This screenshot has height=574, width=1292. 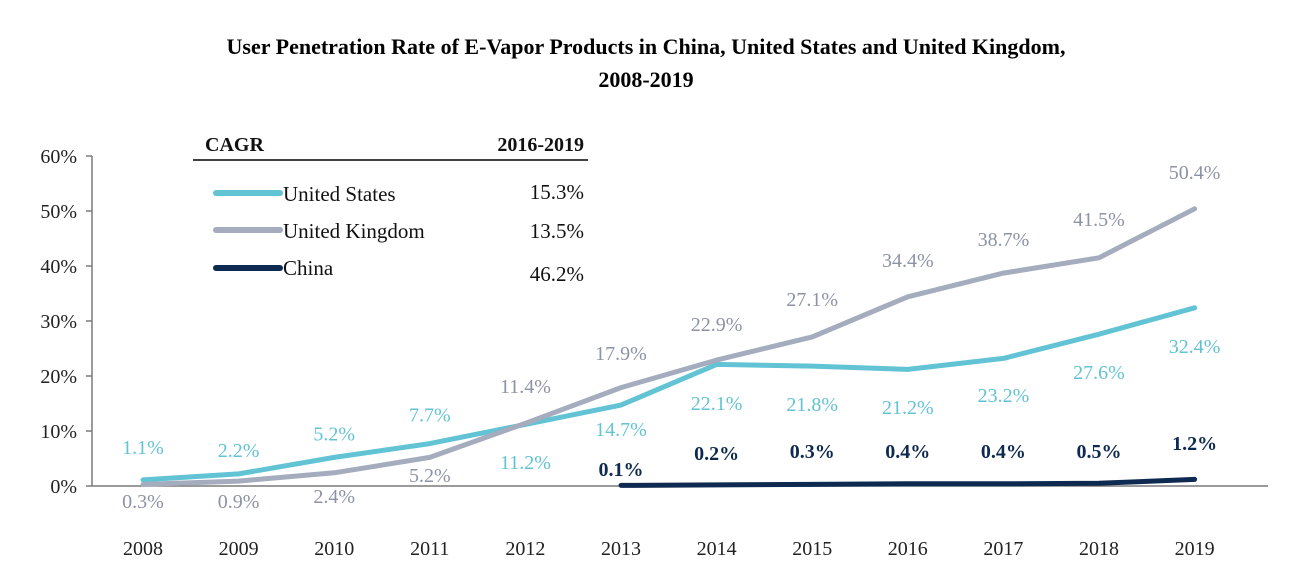 What do you see at coordinates (525, 463) in the screenshot?
I see `data-label-united-states: 11.2%` at bounding box center [525, 463].